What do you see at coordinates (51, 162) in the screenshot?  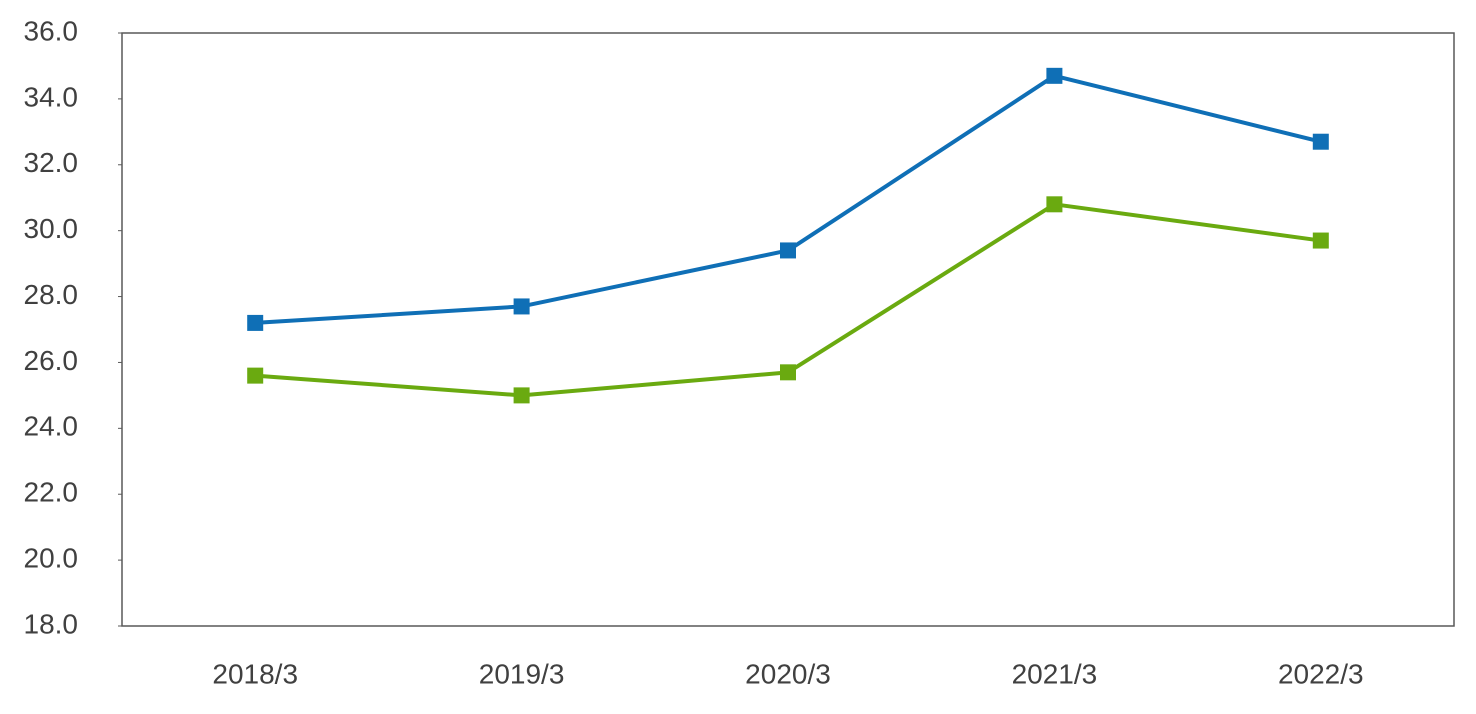 I see `y-tick-label: 32.0` at bounding box center [51, 162].